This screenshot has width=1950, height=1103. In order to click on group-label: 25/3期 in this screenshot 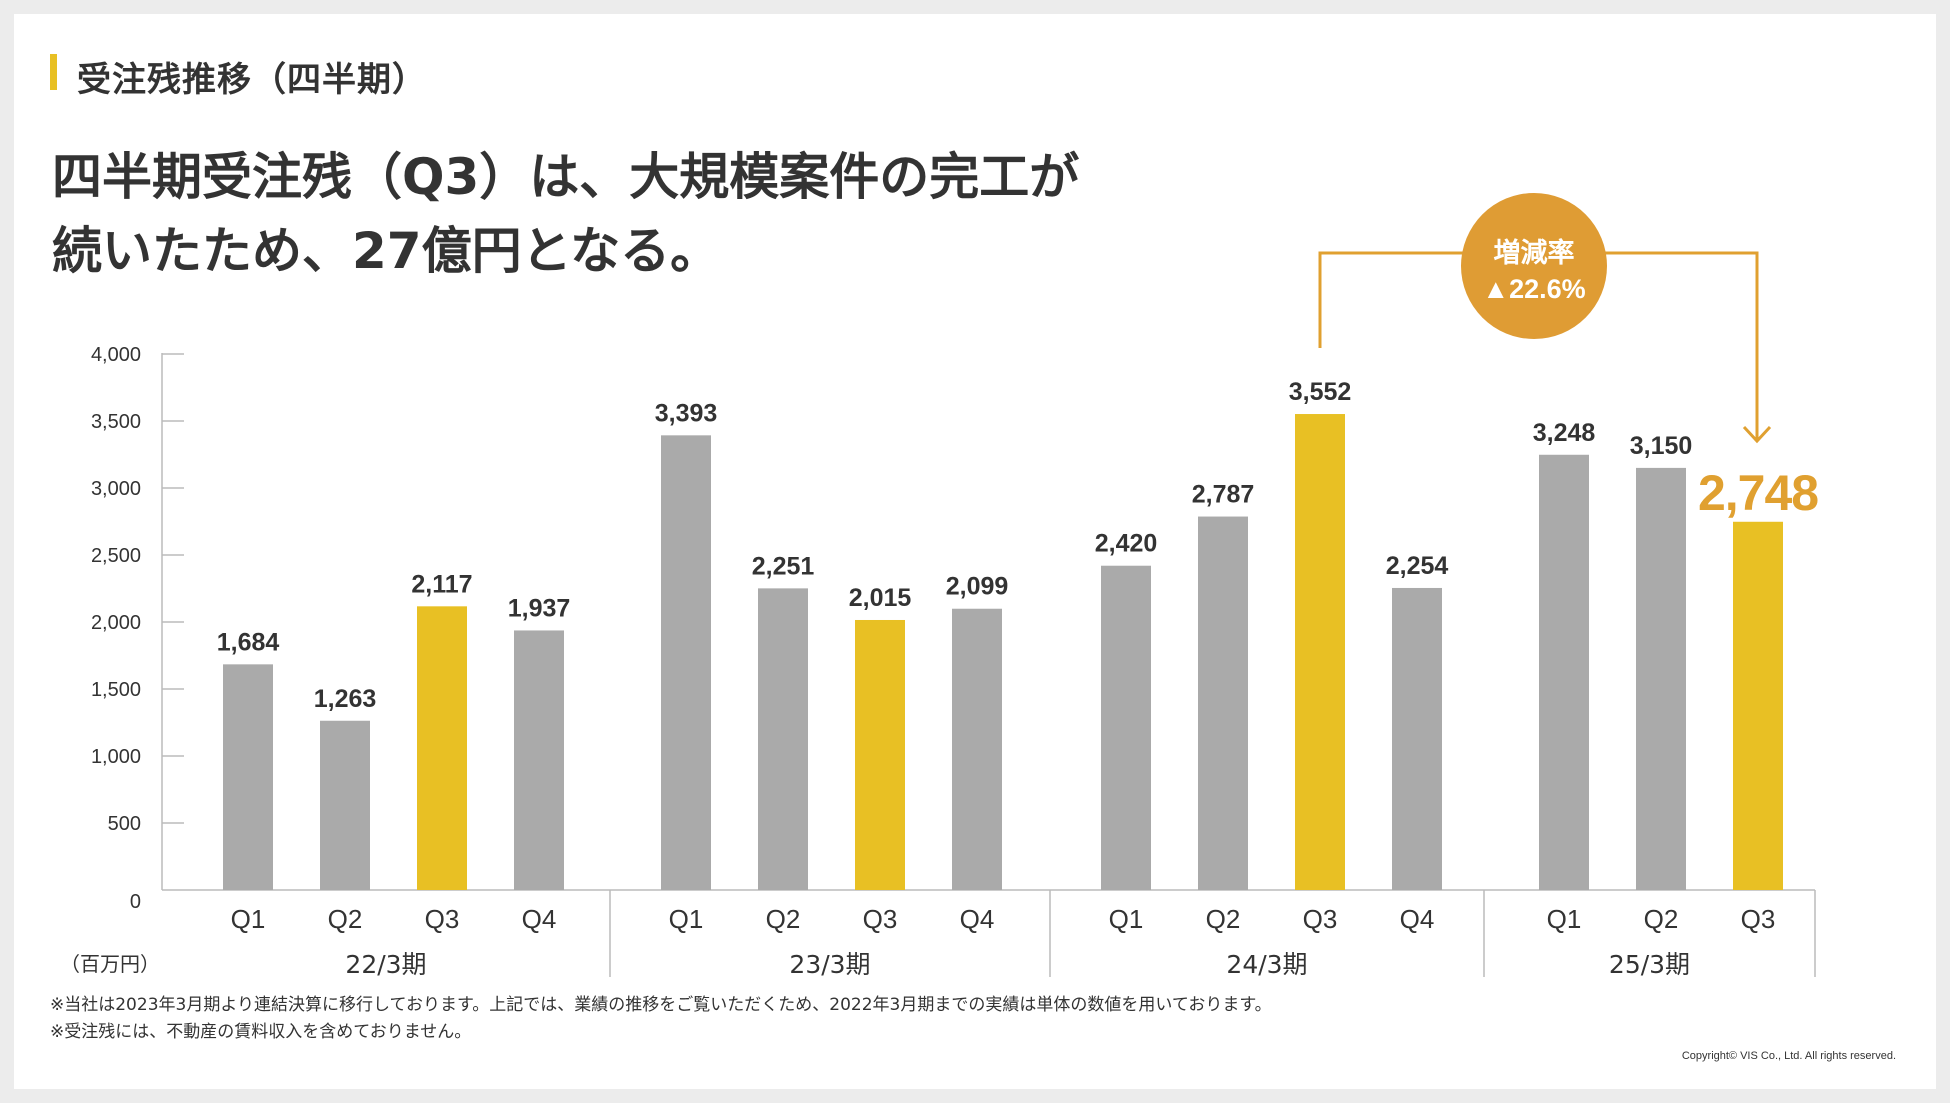, I will do `click(1649, 964)`.